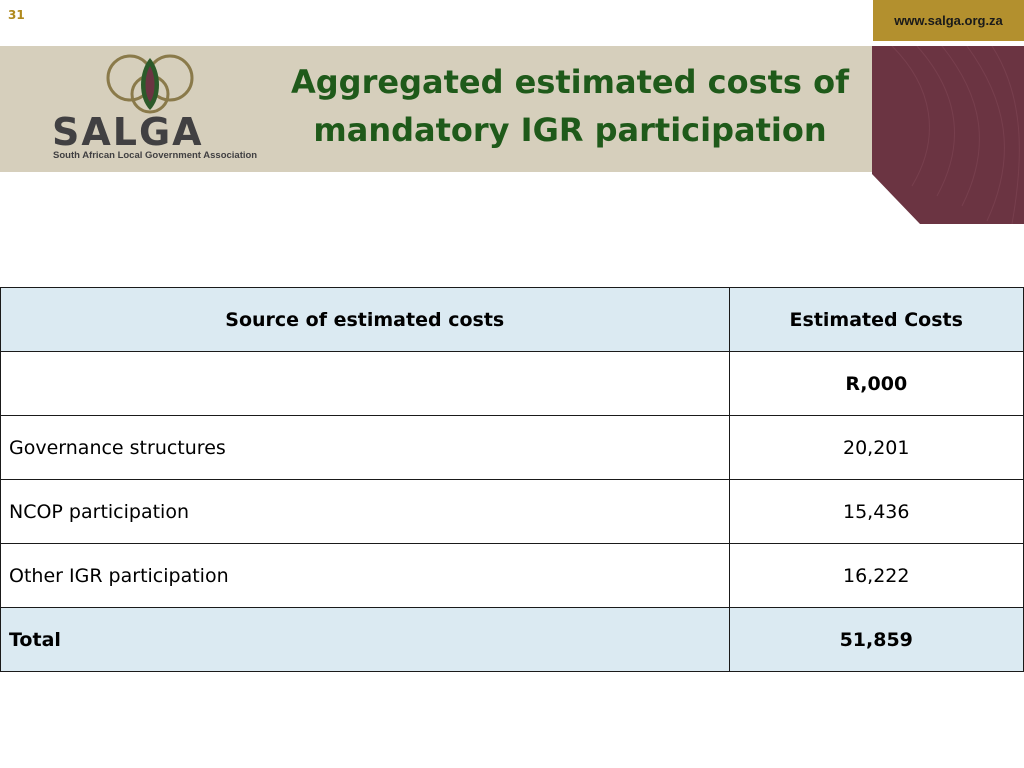 The height and width of the screenshot is (768, 1024). Describe the element at coordinates (876, 447) in the screenshot. I see `row-value: 20,201` at that location.